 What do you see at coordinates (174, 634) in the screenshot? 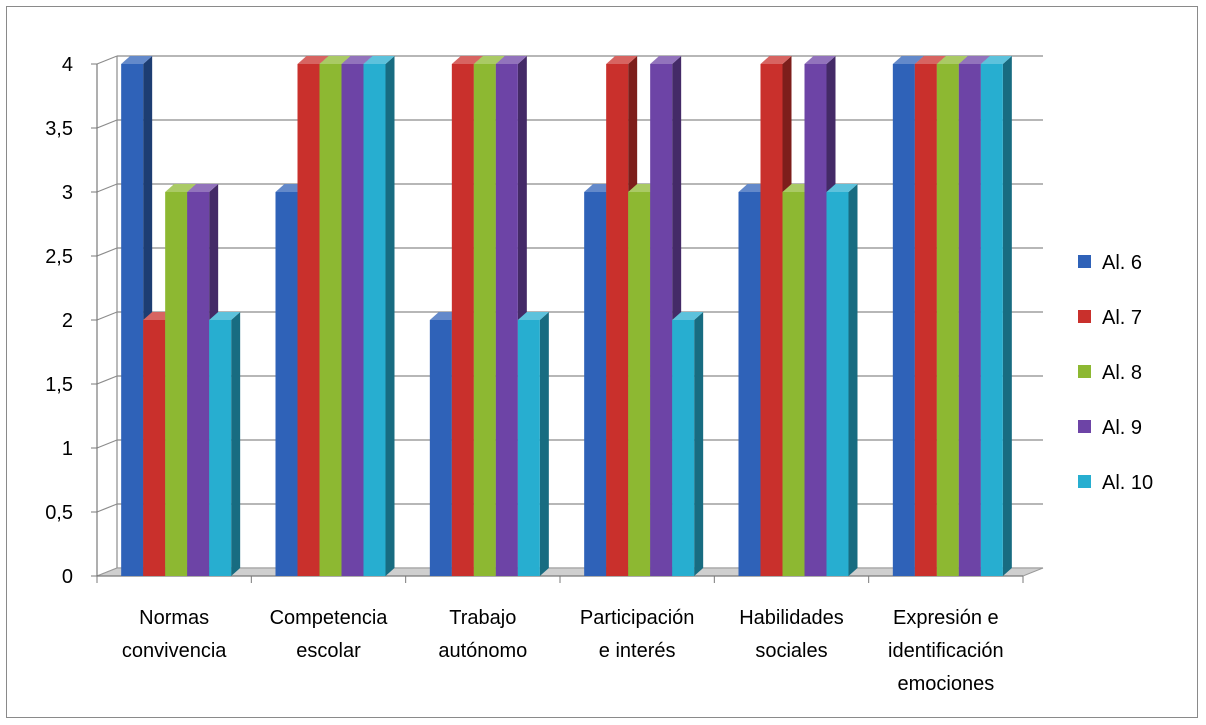
I see `x-category-label: Normas convivencia` at bounding box center [174, 634].